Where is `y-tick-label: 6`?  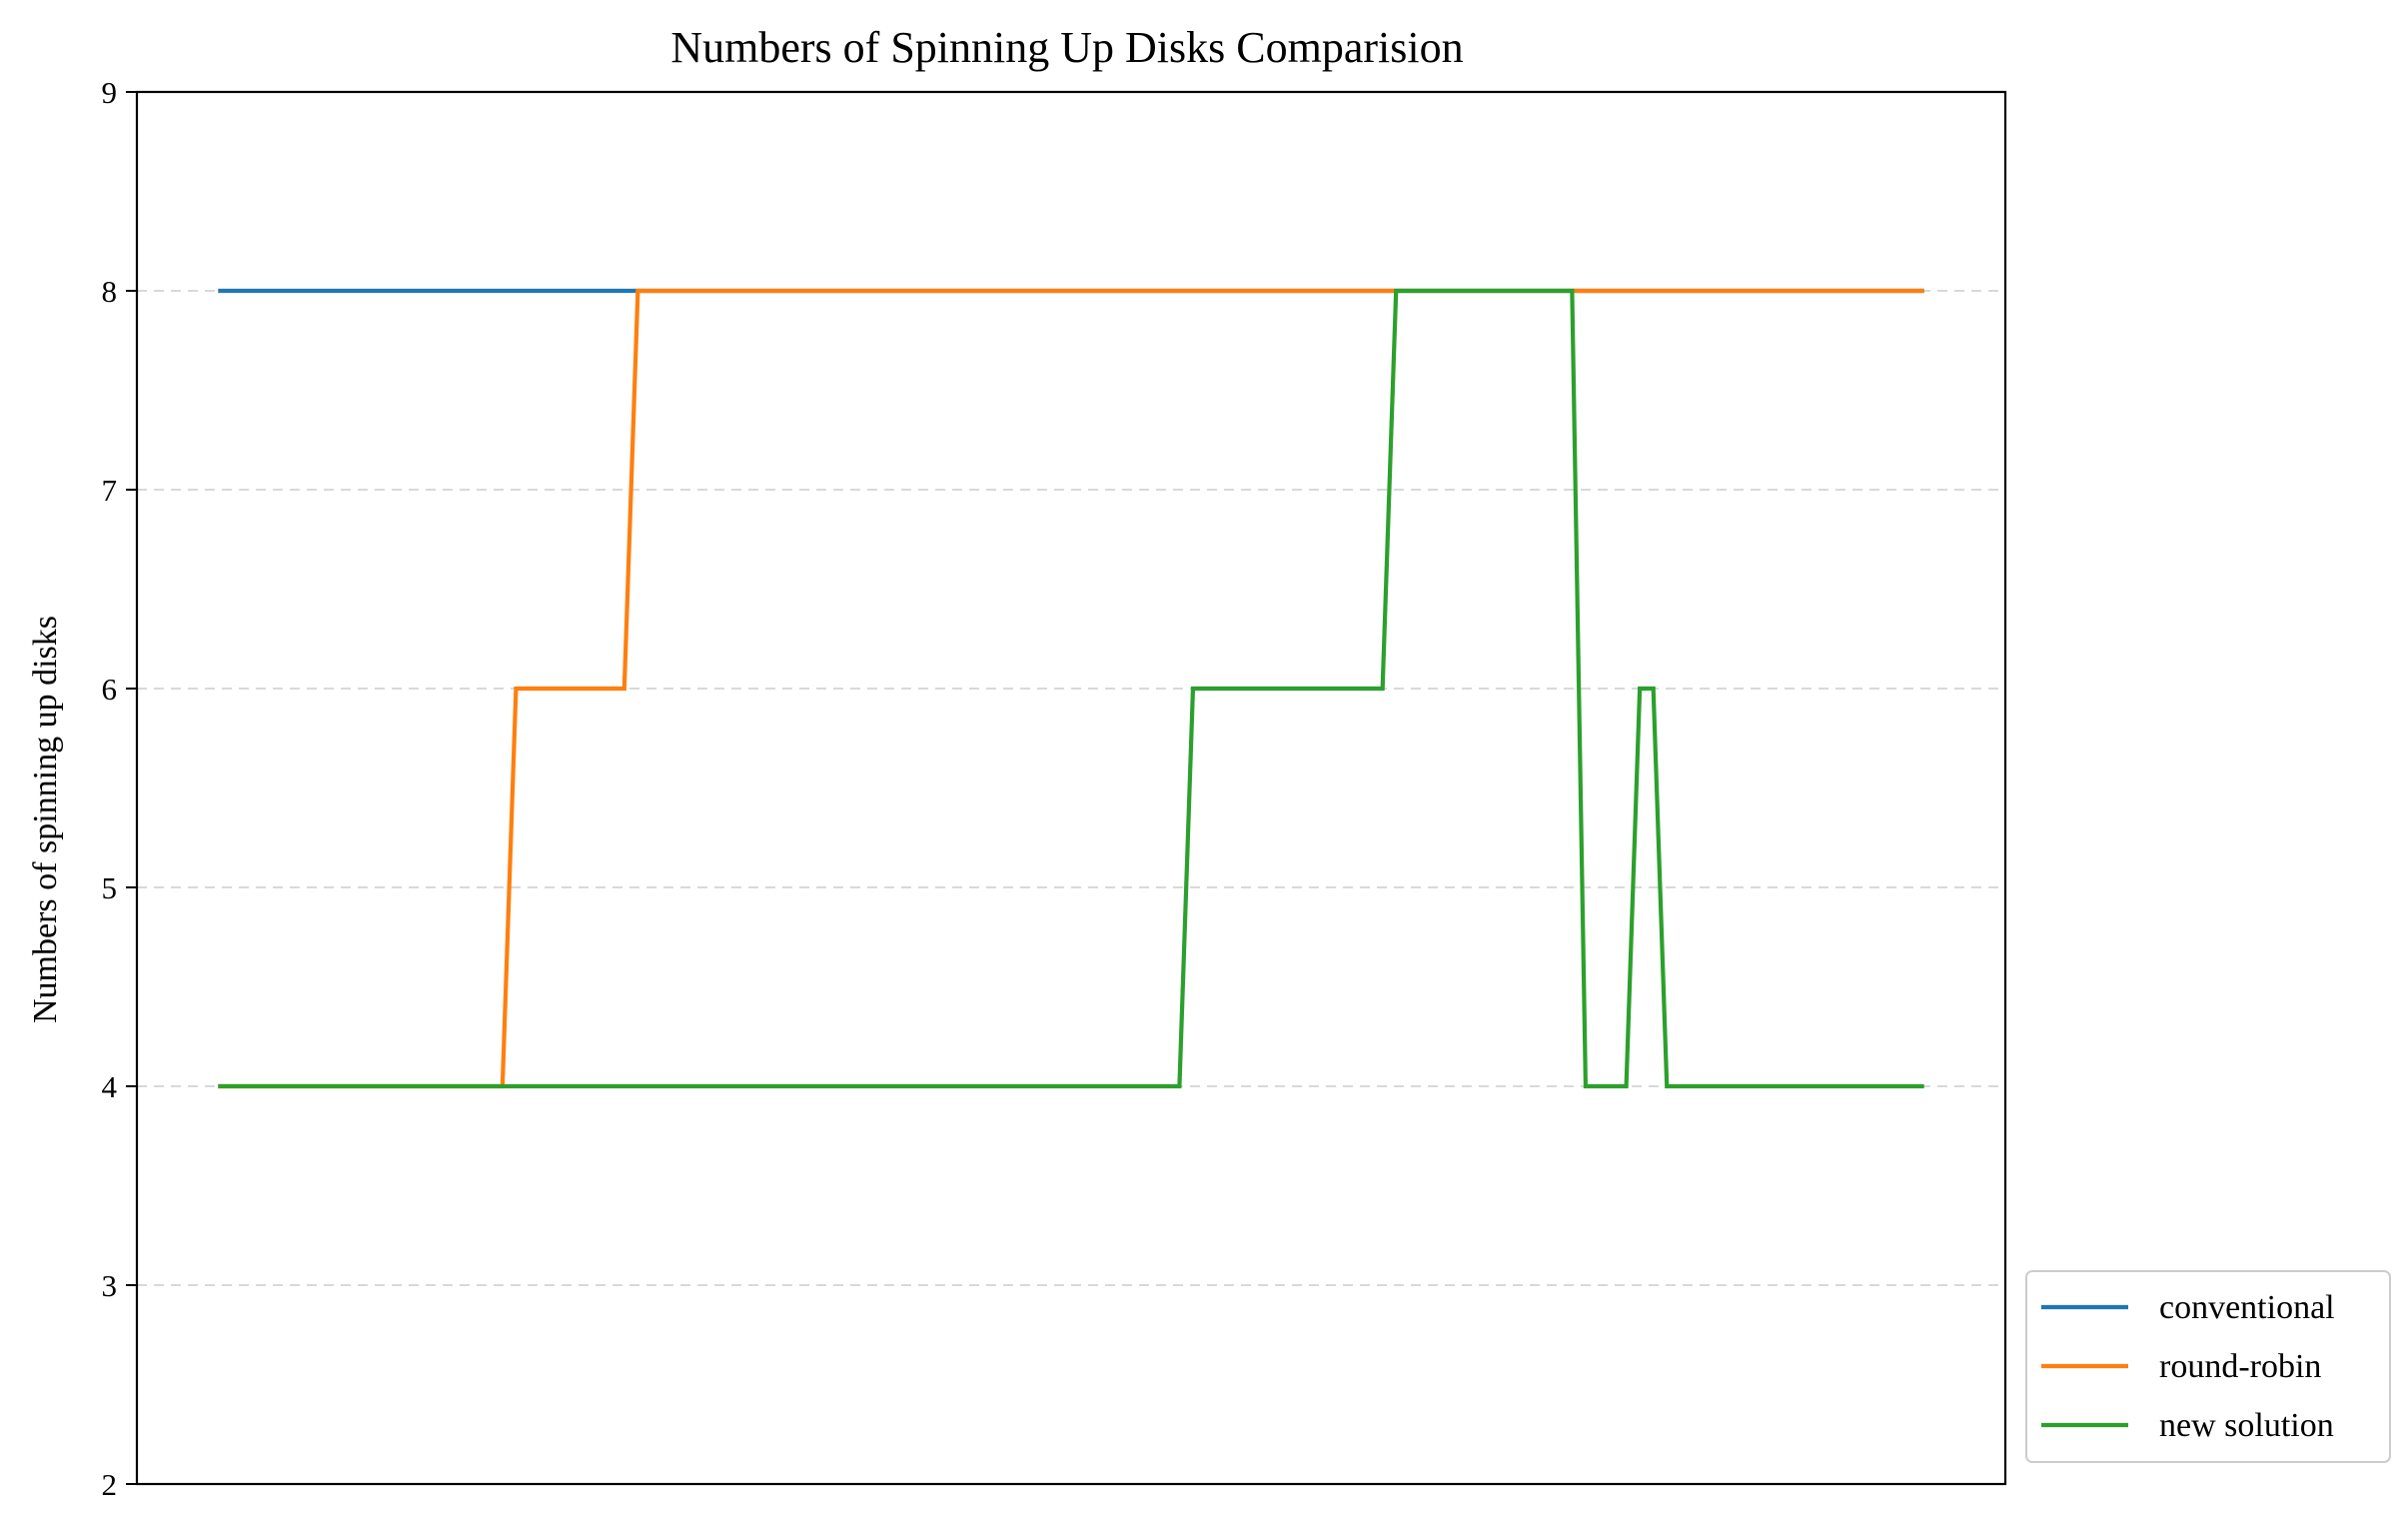
y-tick-label: 6 is located at coordinates (110, 689).